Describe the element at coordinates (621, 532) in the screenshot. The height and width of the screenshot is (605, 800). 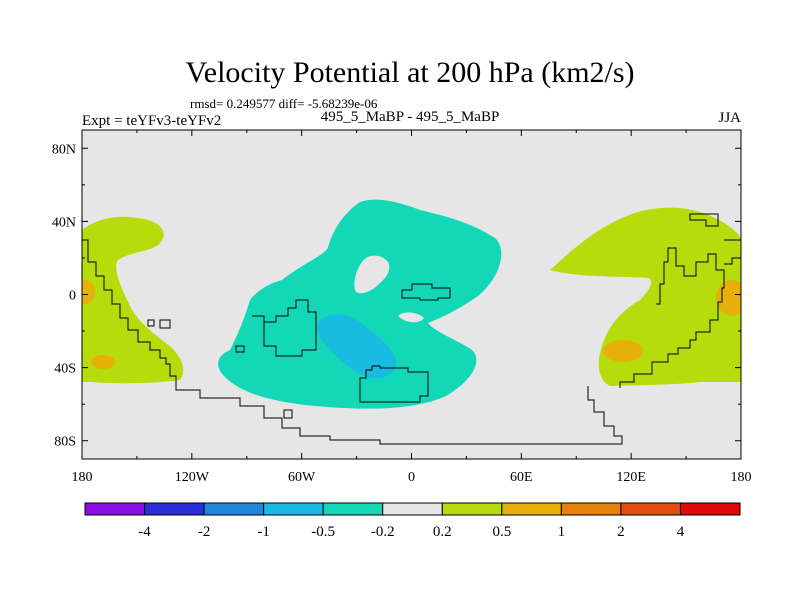
I see `colorbar-label: 2` at that location.